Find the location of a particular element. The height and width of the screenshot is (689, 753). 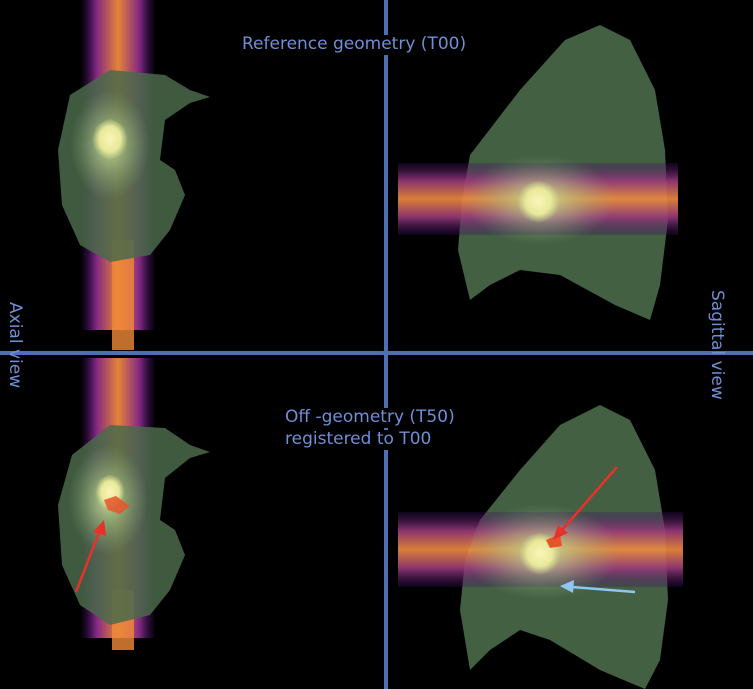

vertical-divider is located at coordinates (386, 344).